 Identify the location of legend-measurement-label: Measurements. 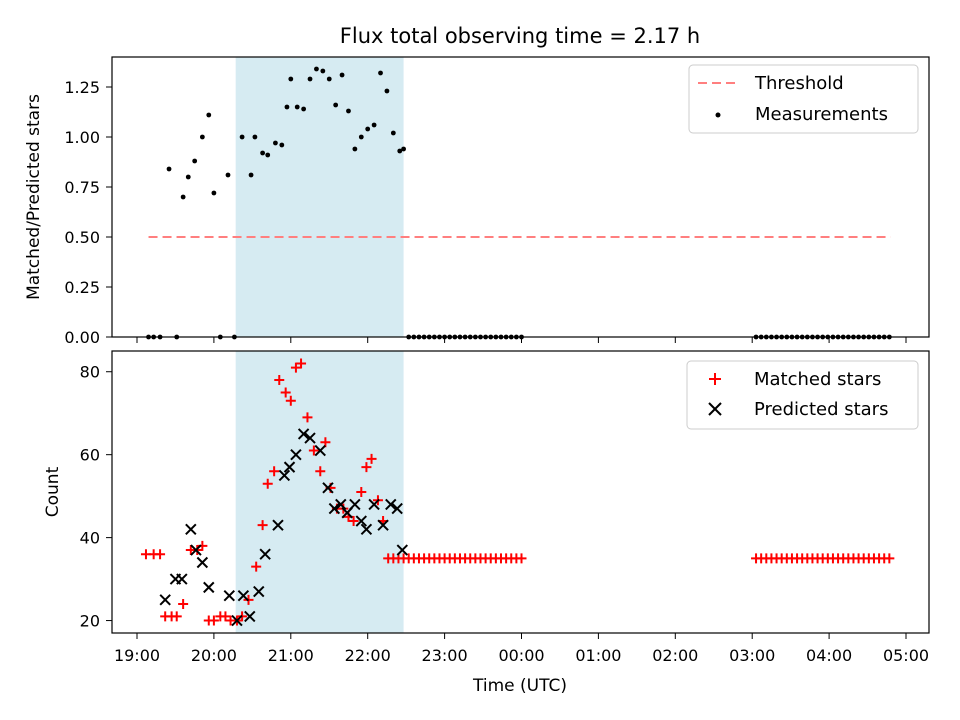
(821, 114).